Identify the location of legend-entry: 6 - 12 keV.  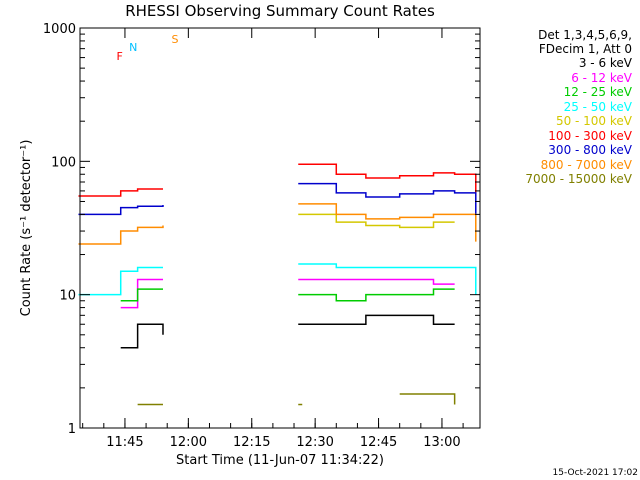
(601, 77).